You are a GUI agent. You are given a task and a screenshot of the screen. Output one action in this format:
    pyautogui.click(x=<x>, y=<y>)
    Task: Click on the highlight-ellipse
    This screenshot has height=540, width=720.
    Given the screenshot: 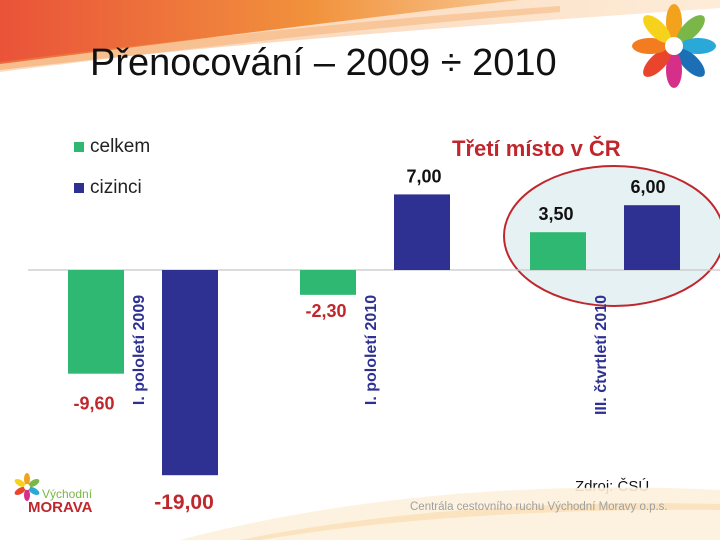 What is the action you would take?
    pyautogui.click(x=611, y=236)
    